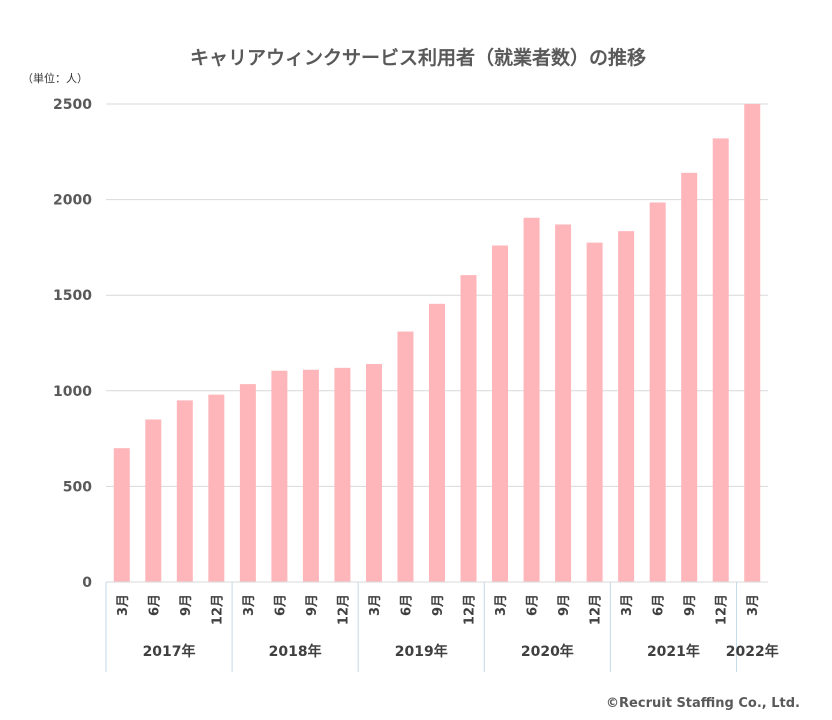 This screenshot has width=832, height=720. Describe the element at coordinates (72, 105) in the screenshot. I see `y-tick-label: 2500` at that location.